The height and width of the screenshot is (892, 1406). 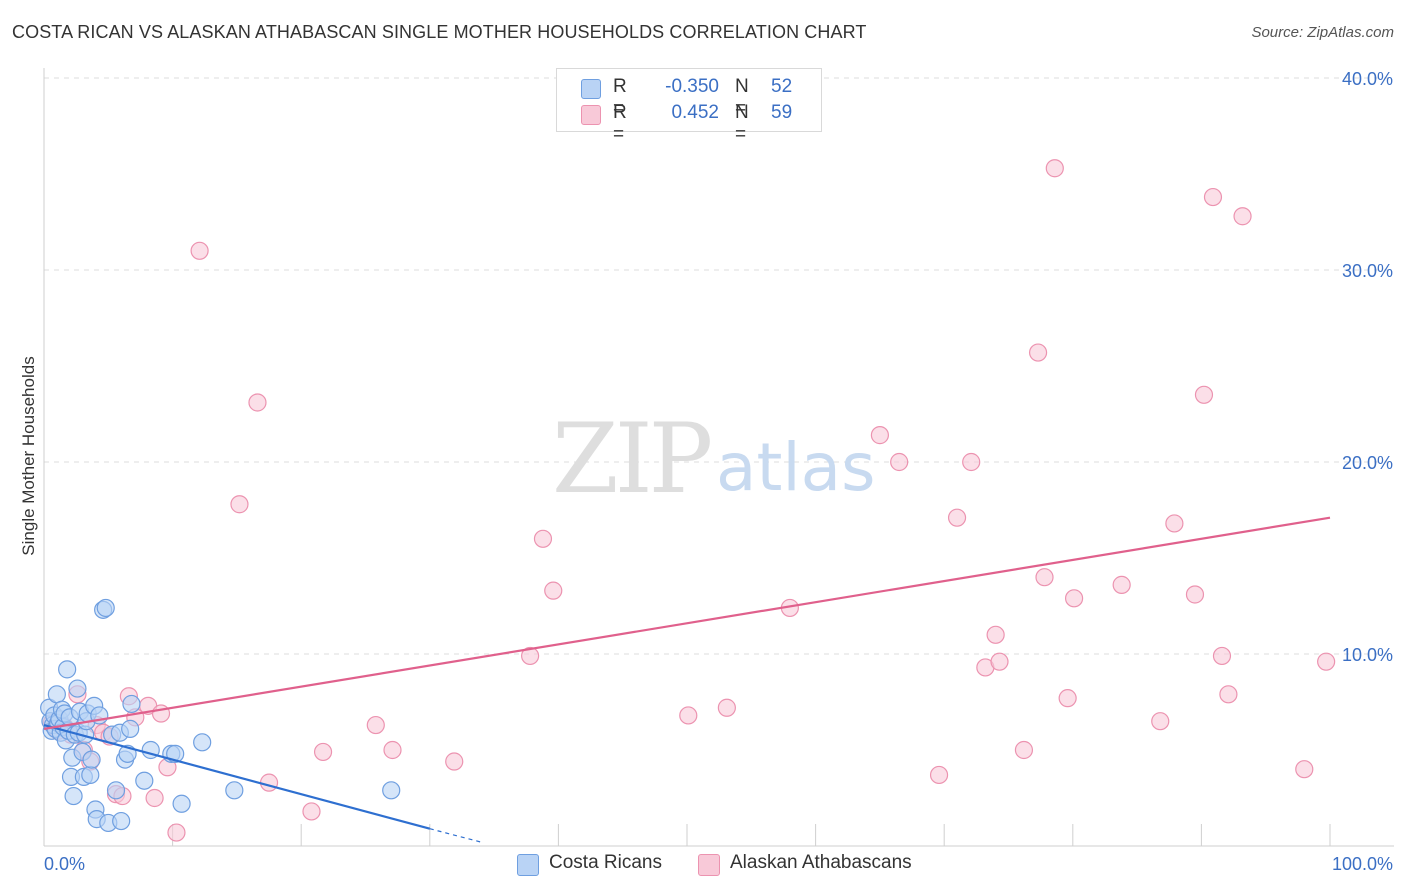 What do you see at coordinates (796, 467) in the screenshot?
I see `watermark-atlas: atlas` at bounding box center [796, 467].